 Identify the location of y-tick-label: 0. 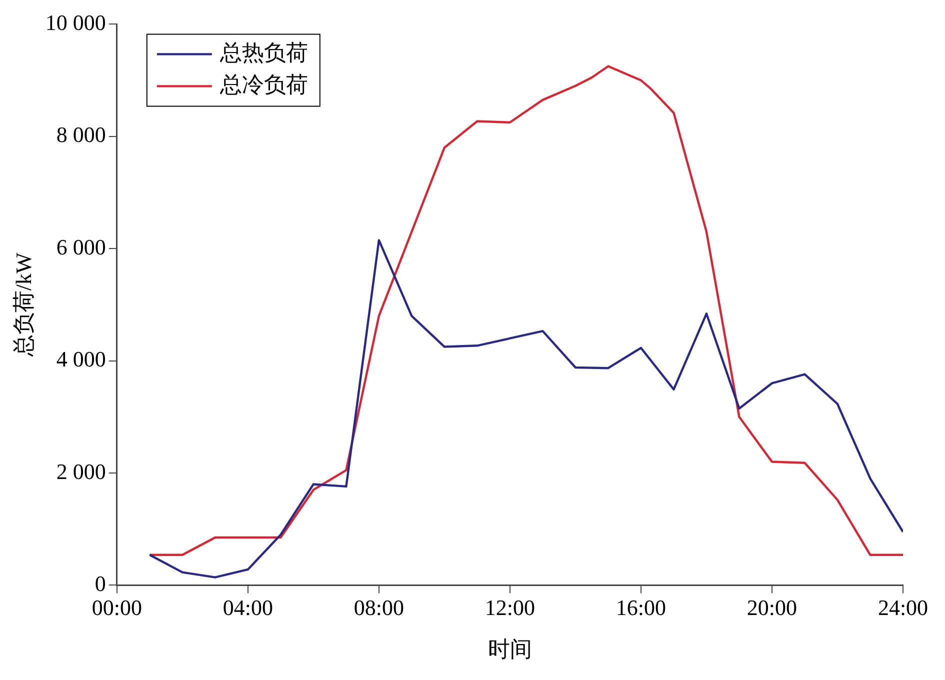
(100, 583).